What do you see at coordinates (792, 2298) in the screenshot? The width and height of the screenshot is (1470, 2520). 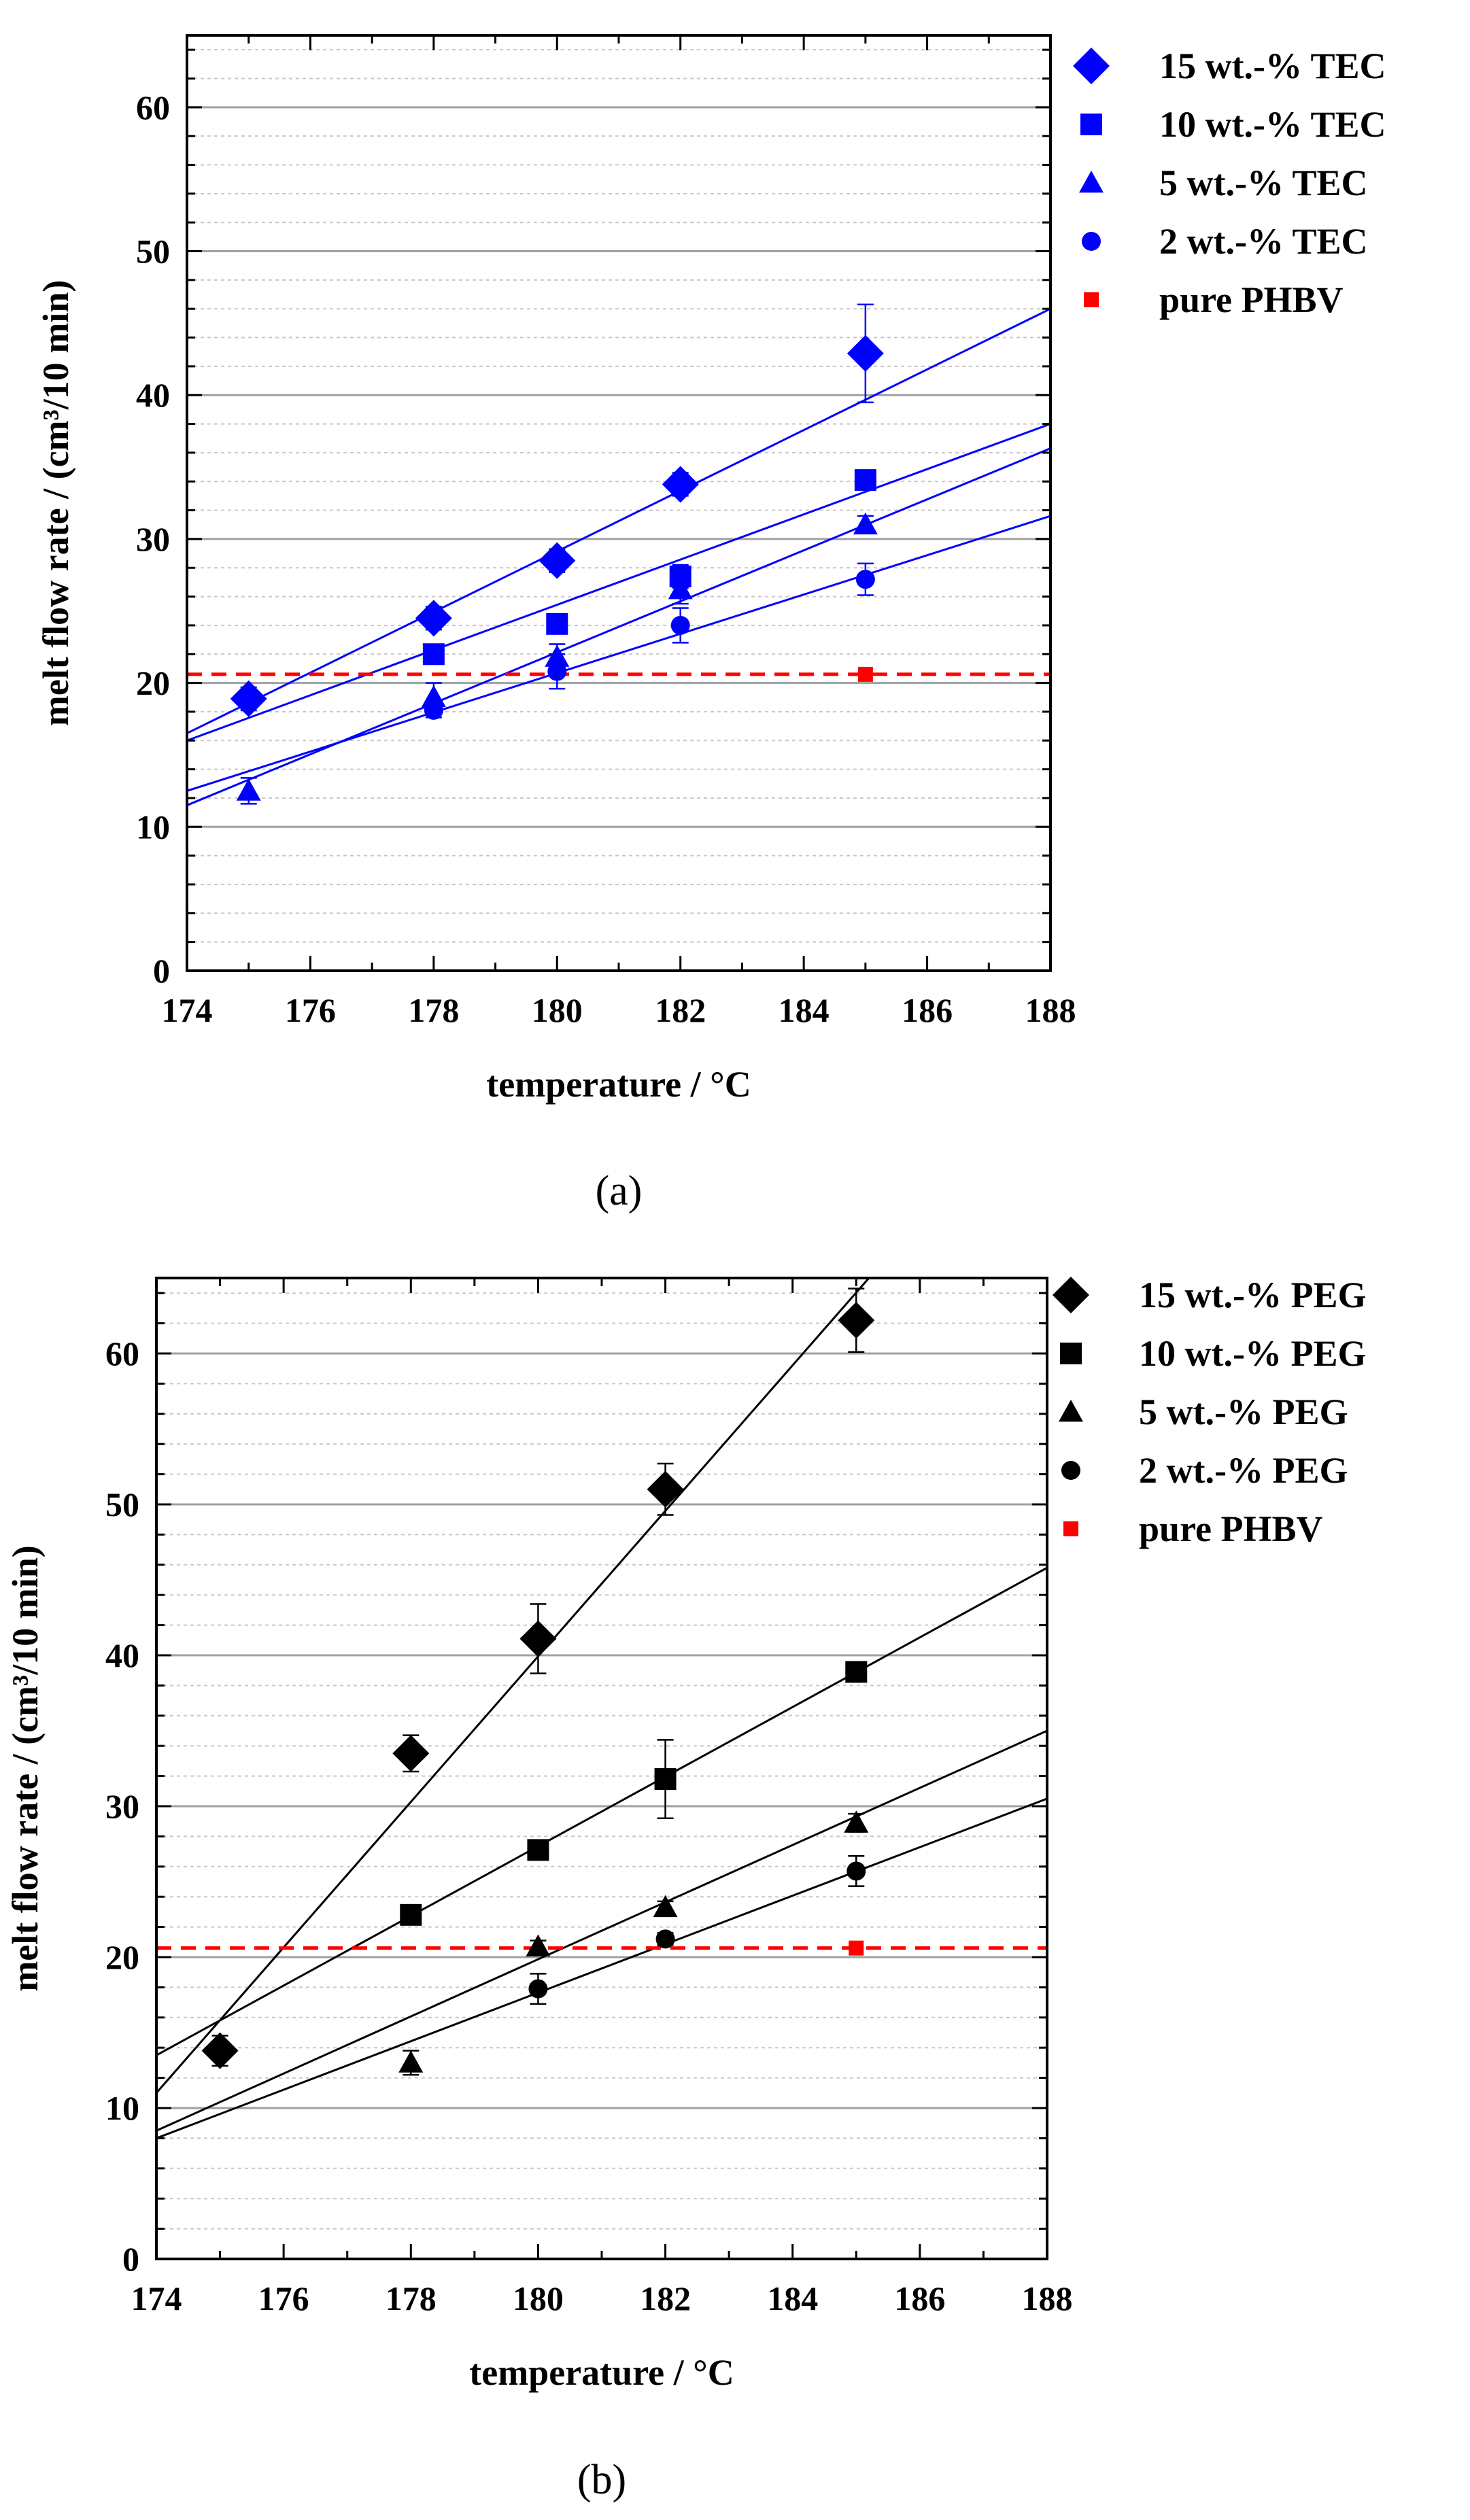 I see `x-tick-label: 184` at bounding box center [792, 2298].